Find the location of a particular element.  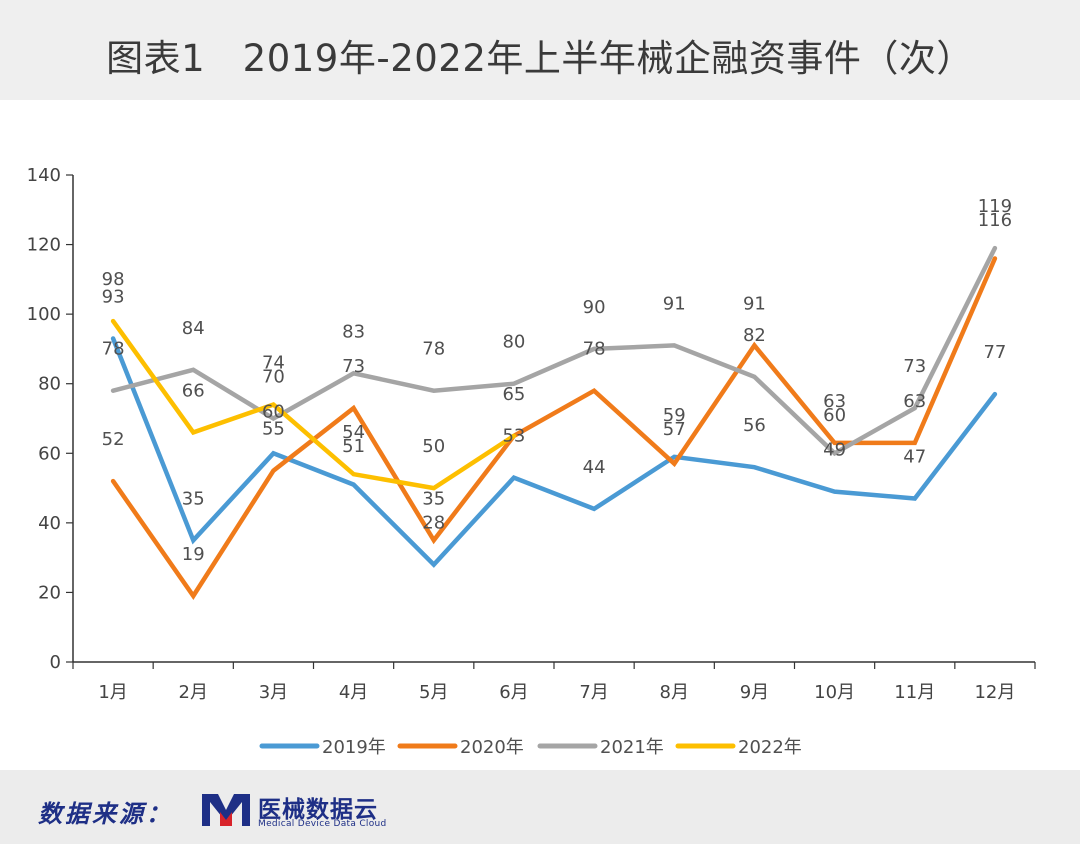

data-label: 54 is located at coordinates (353, 432).